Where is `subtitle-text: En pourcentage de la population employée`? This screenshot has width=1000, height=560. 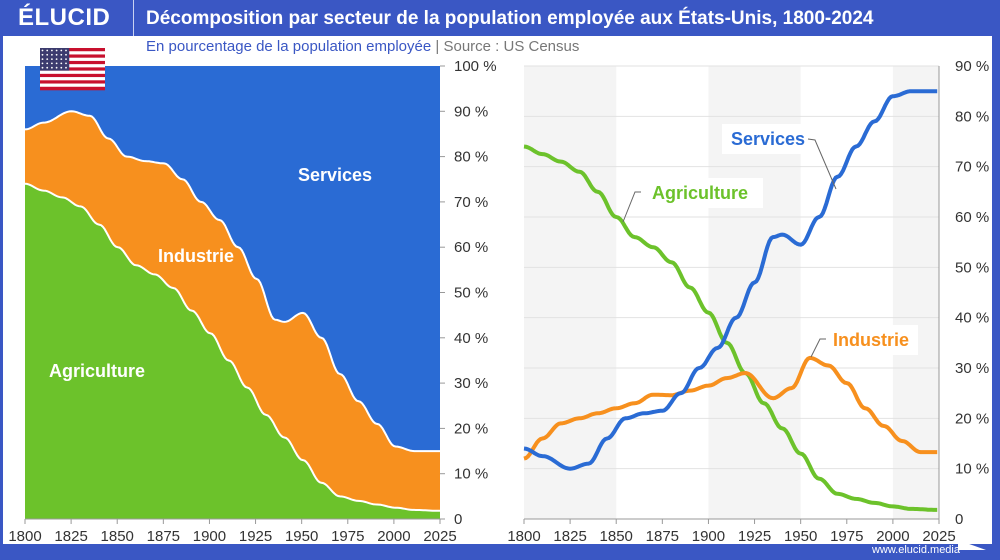 subtitle-text: En pourcentage de la population employée is located at coordinates (289, 46).